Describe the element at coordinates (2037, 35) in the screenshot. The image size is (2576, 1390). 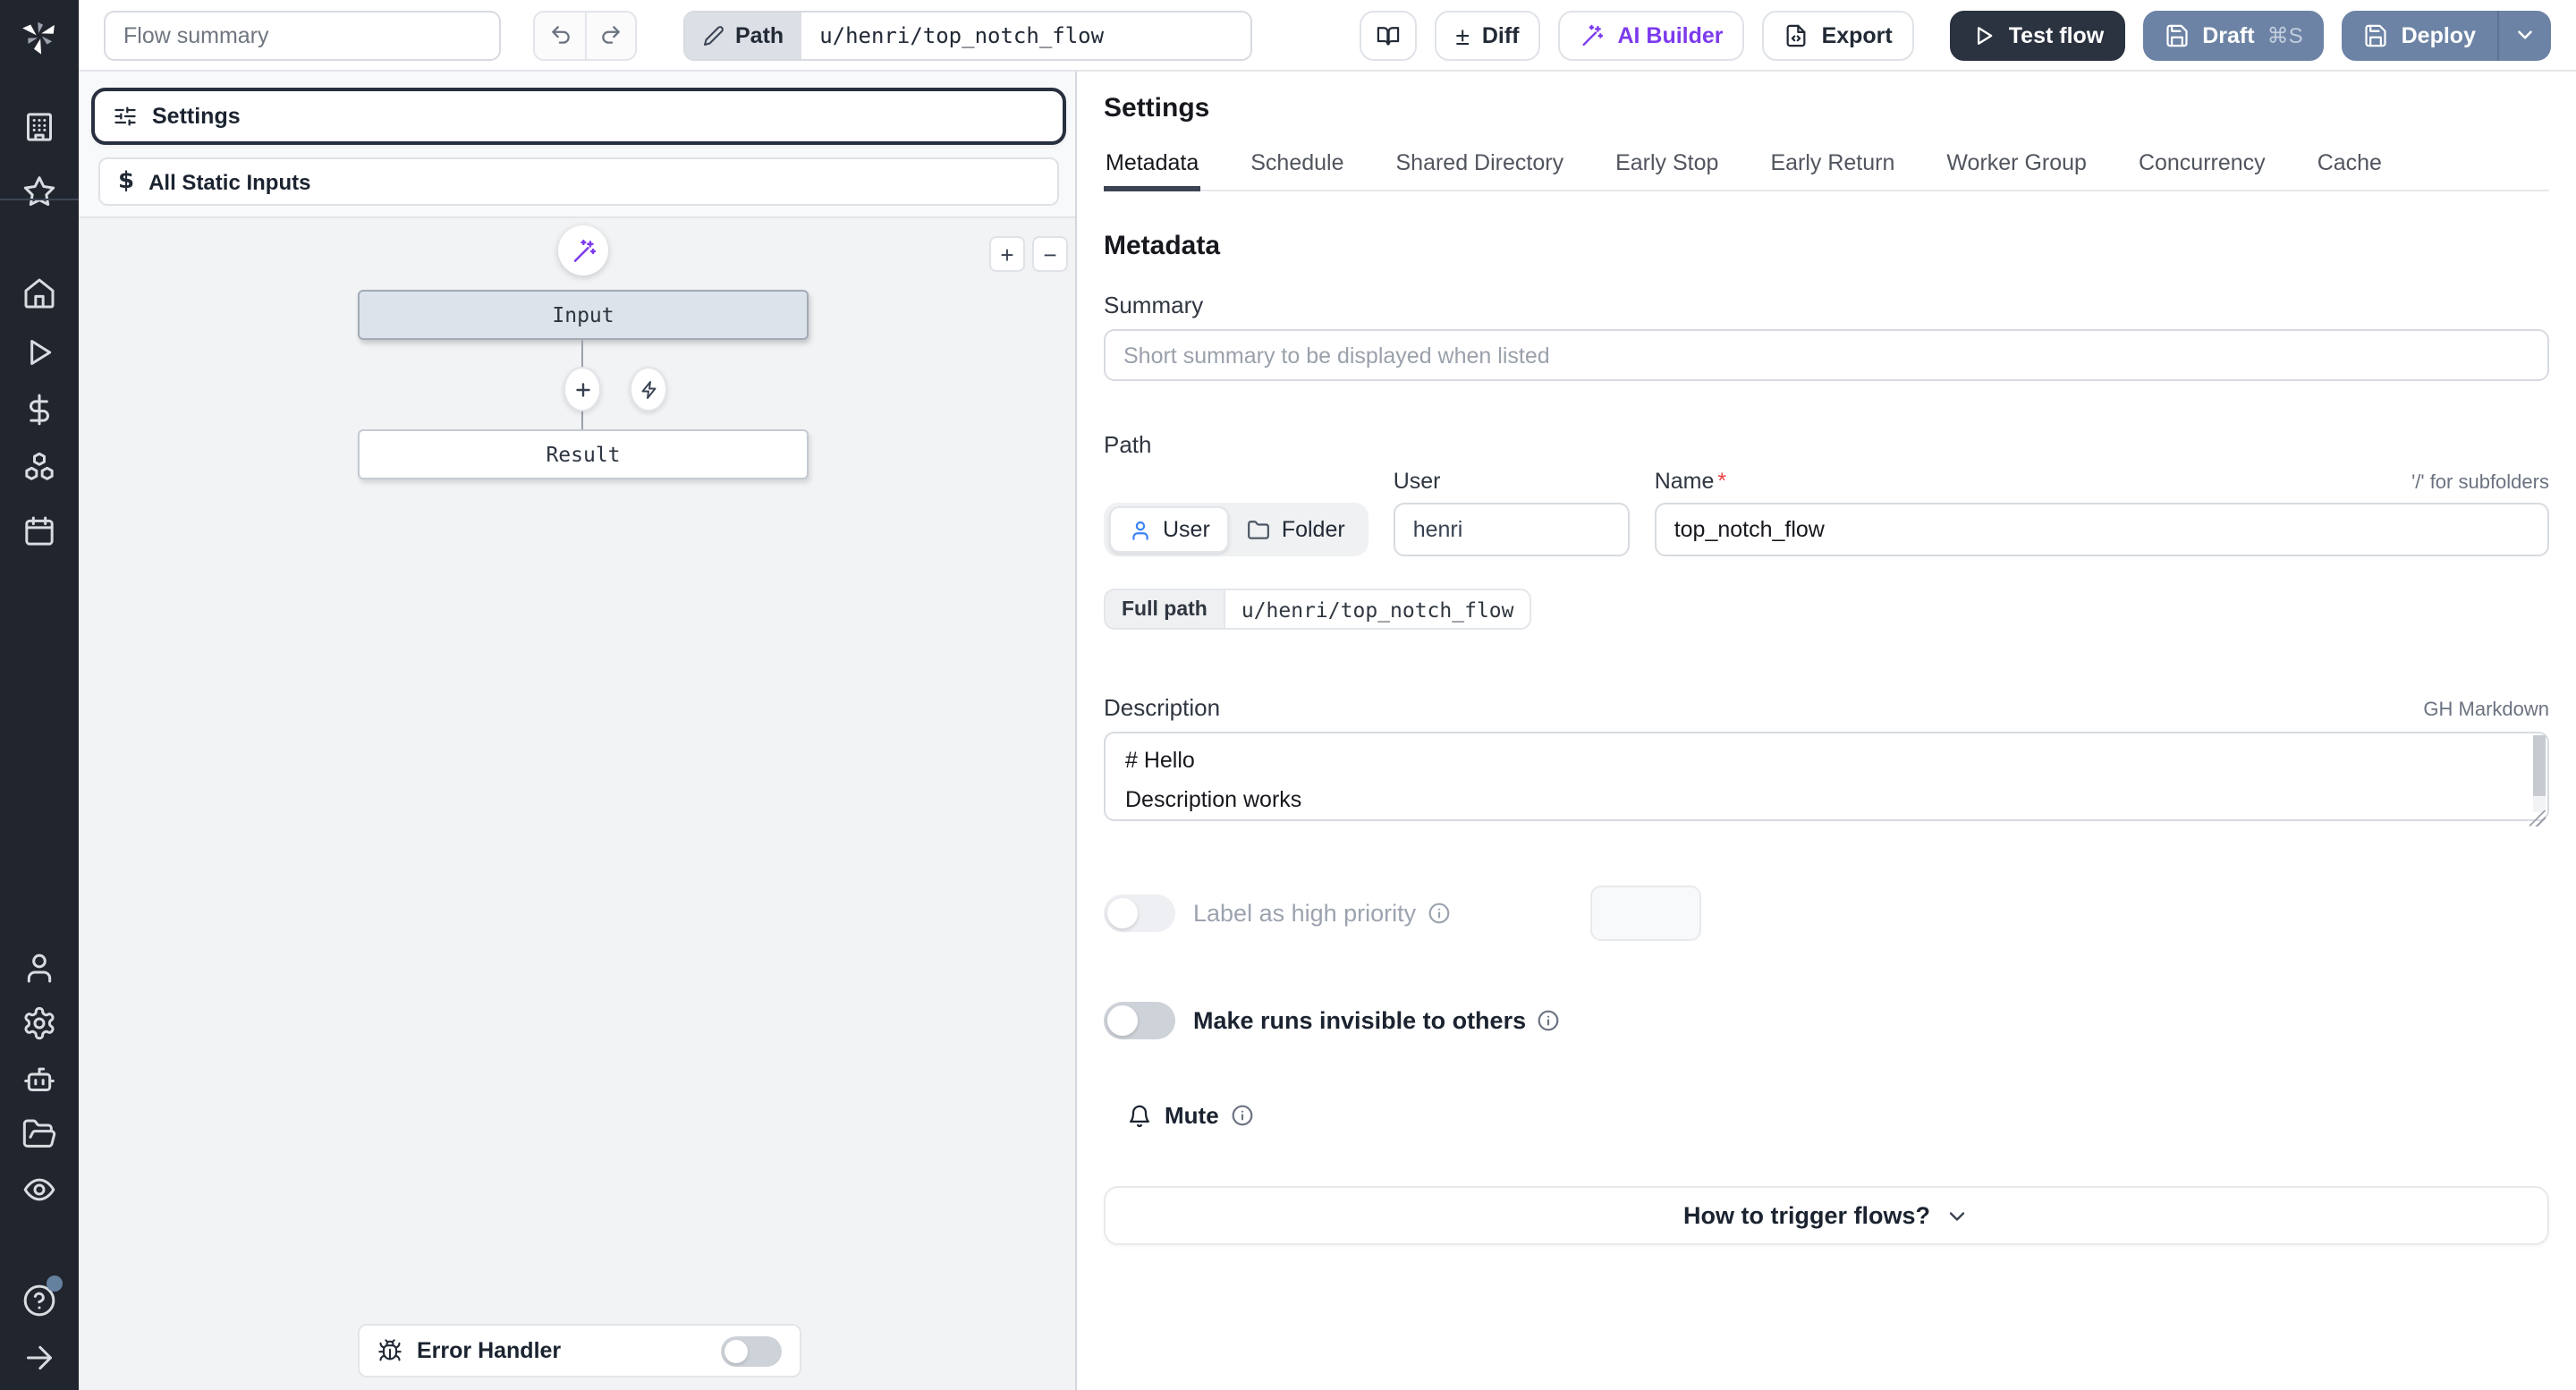
I see `test-flow-button: Test flow` at that location.